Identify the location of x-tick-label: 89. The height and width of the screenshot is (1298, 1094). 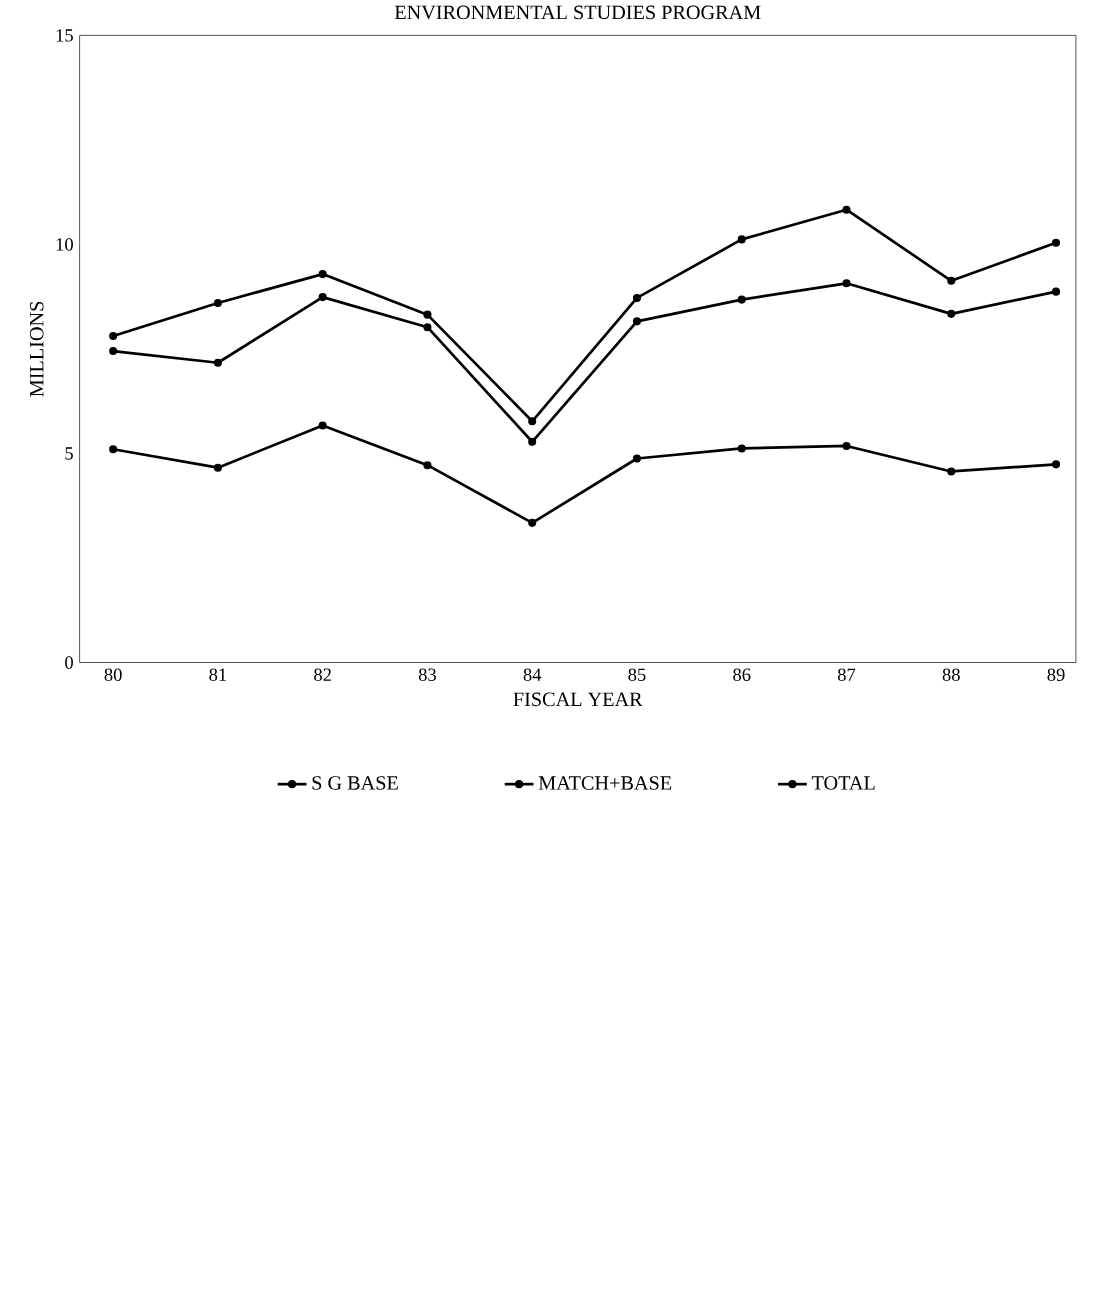
(1056, 674).